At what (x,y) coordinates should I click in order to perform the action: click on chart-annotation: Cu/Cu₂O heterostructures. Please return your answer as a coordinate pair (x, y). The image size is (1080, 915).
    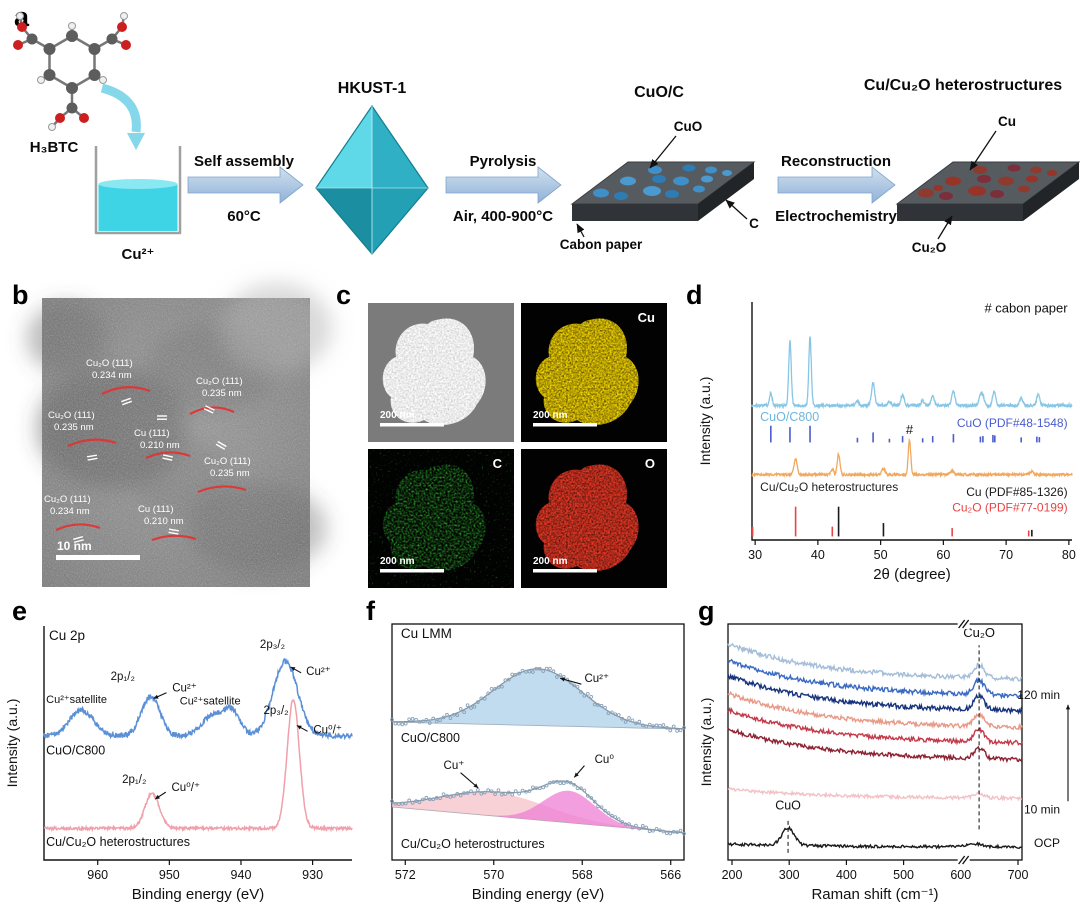
    Looking at the image, I should click on (118, 842).